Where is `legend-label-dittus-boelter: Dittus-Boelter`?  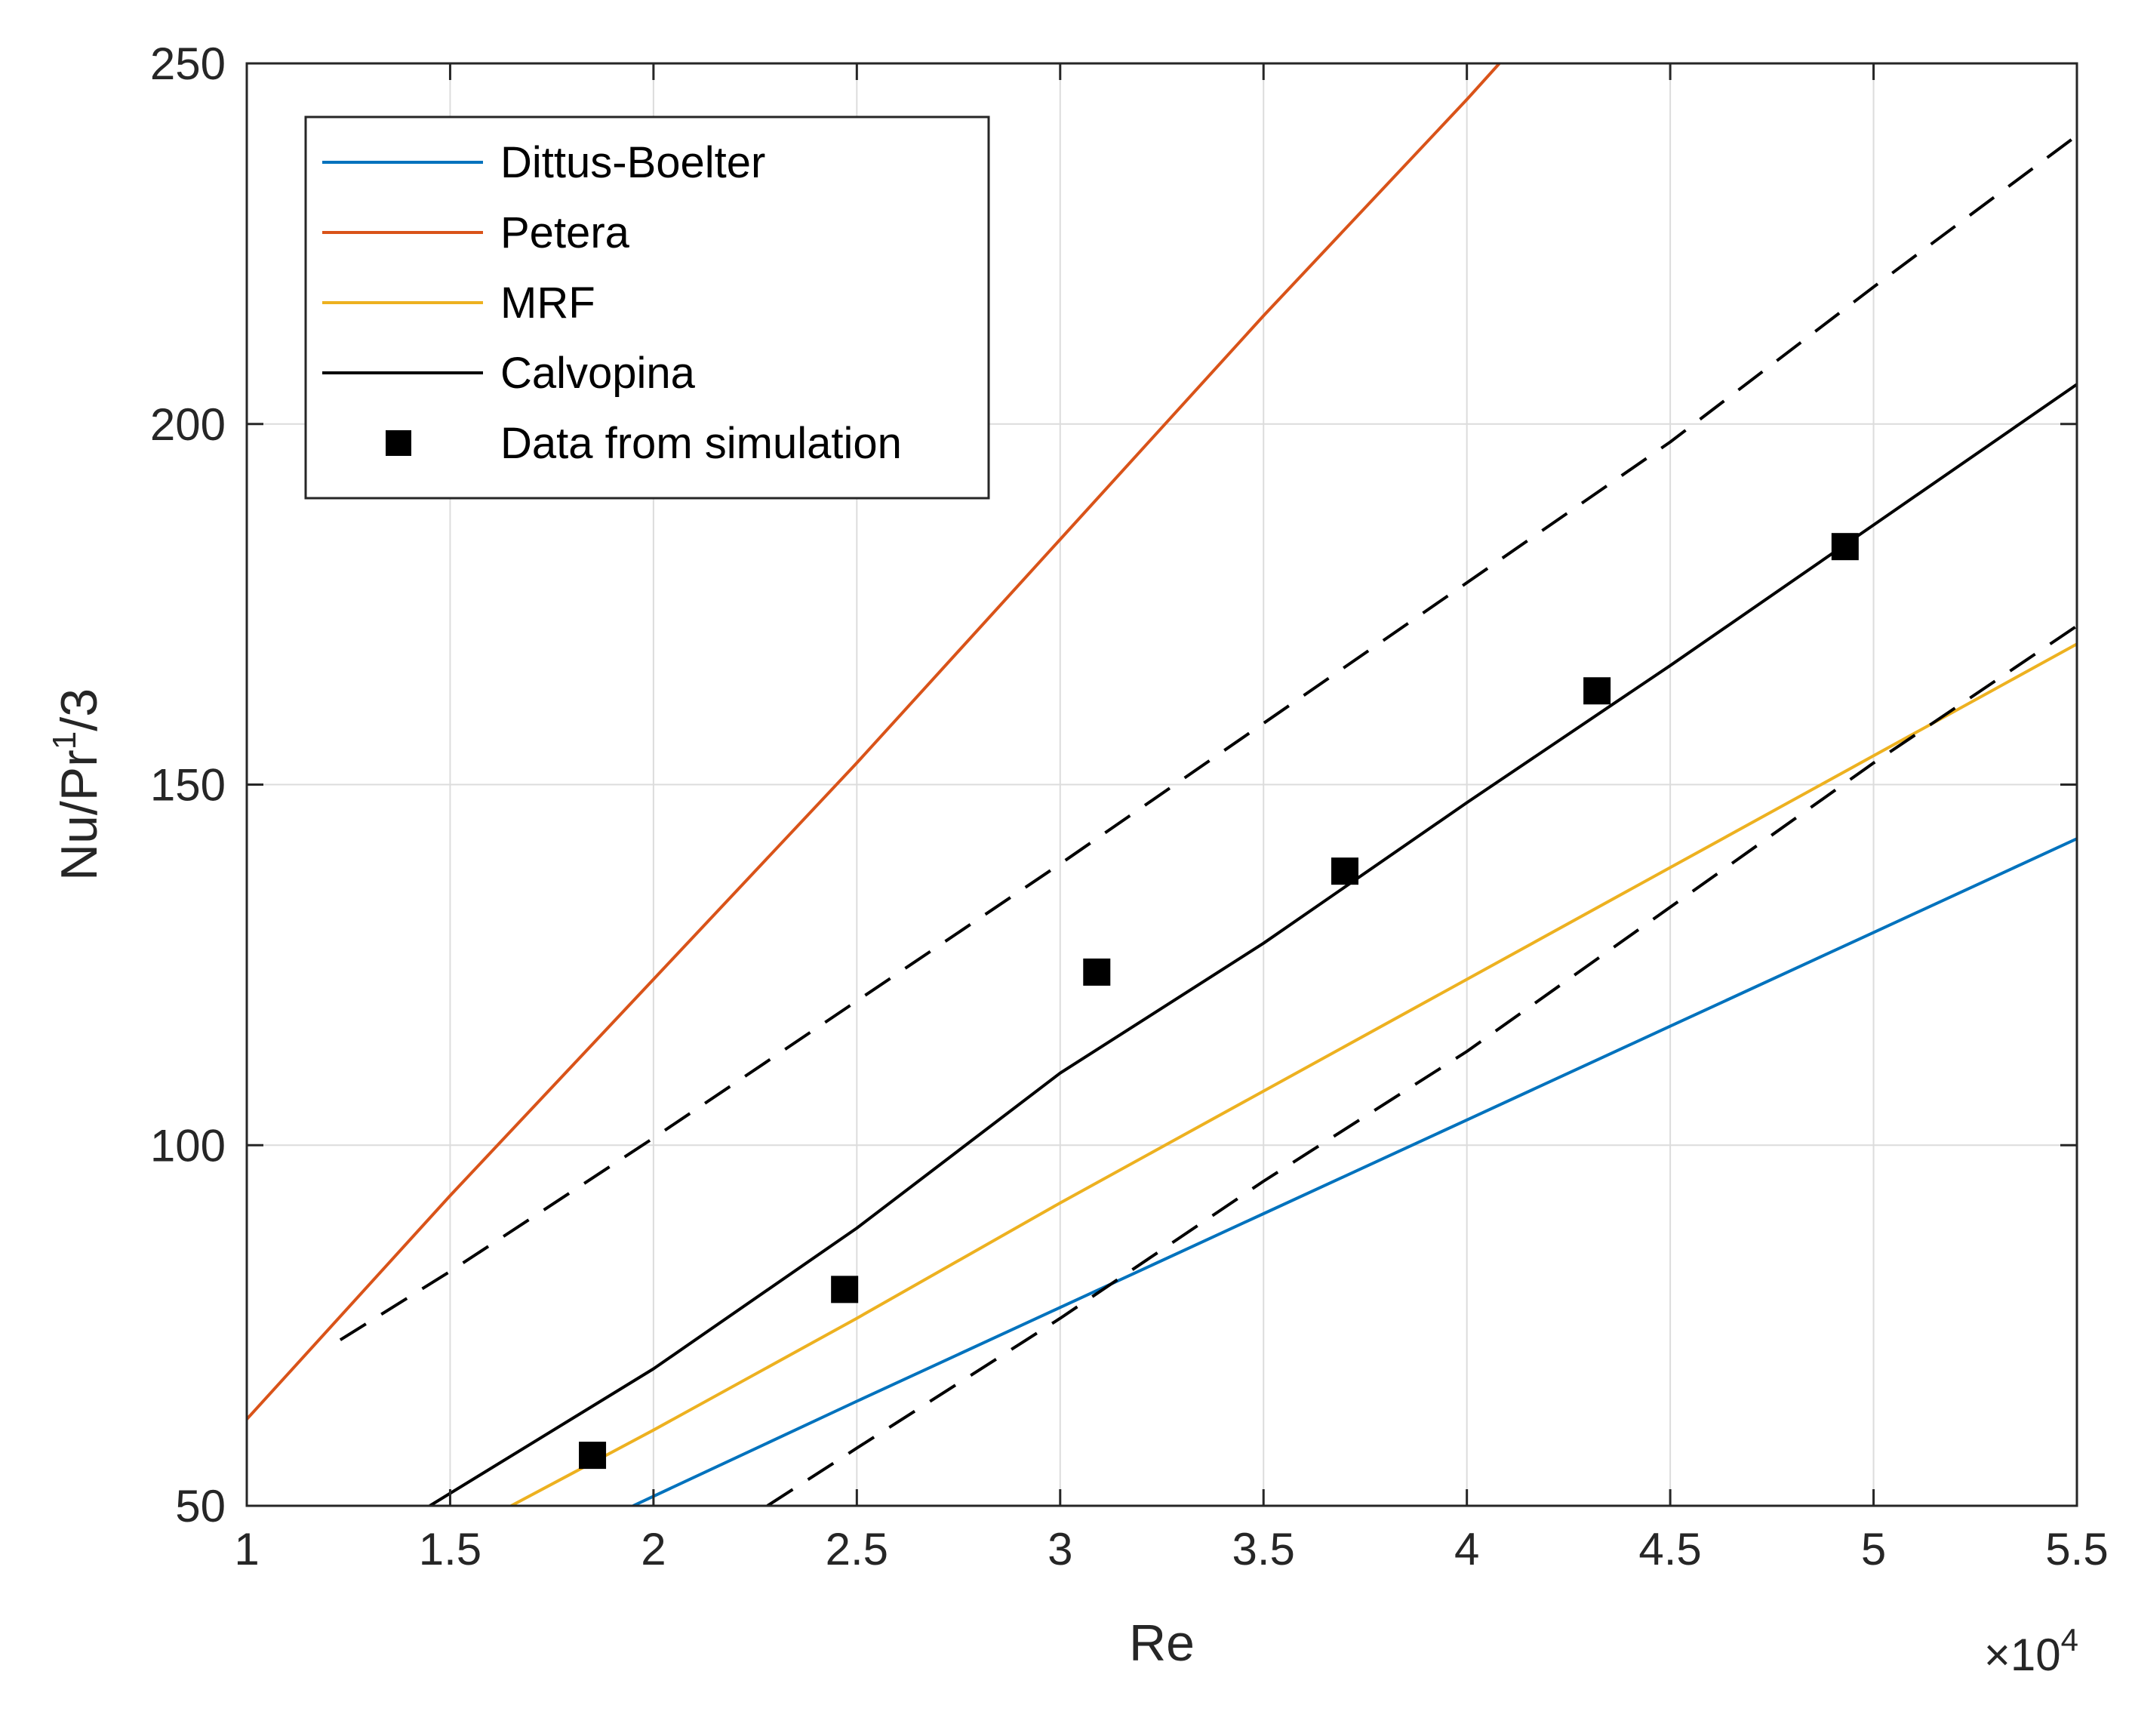 legend-label-dittus-boelter: Dittus-Boelter is located at coordinates (632, 162).